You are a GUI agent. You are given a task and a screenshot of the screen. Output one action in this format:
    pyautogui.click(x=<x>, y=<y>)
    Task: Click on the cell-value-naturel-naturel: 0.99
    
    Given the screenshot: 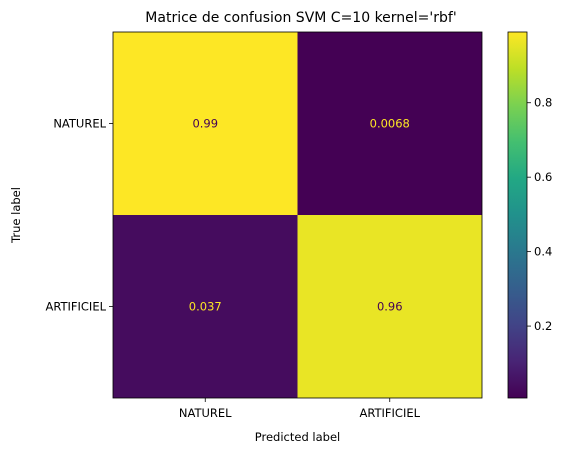 What is the action you would take?
    pyautogui.click(x=205, y=124)
    